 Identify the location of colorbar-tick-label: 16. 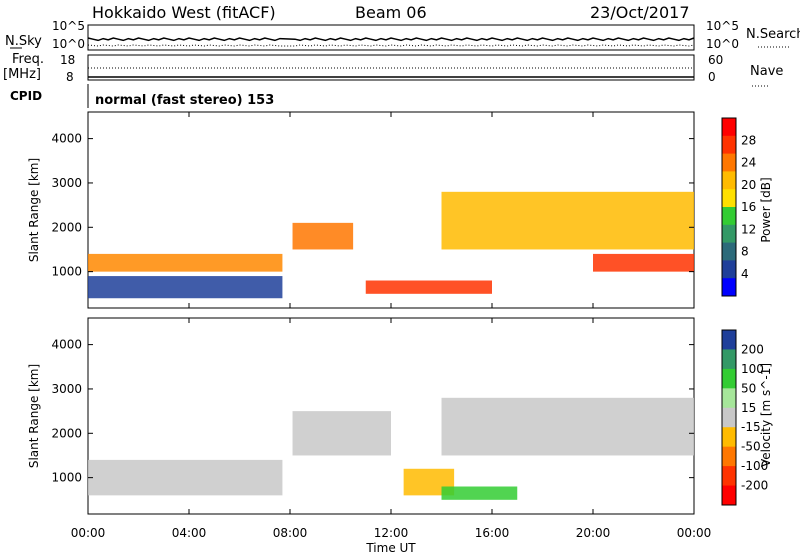
(748, 207).